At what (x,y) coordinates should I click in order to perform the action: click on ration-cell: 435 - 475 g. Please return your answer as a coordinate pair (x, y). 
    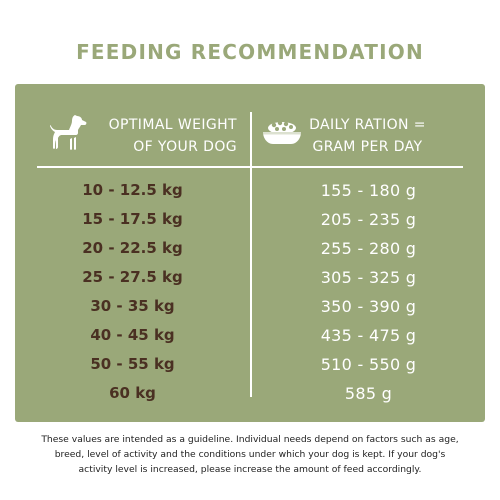
    Looking at the image, I should click on (368, 335).